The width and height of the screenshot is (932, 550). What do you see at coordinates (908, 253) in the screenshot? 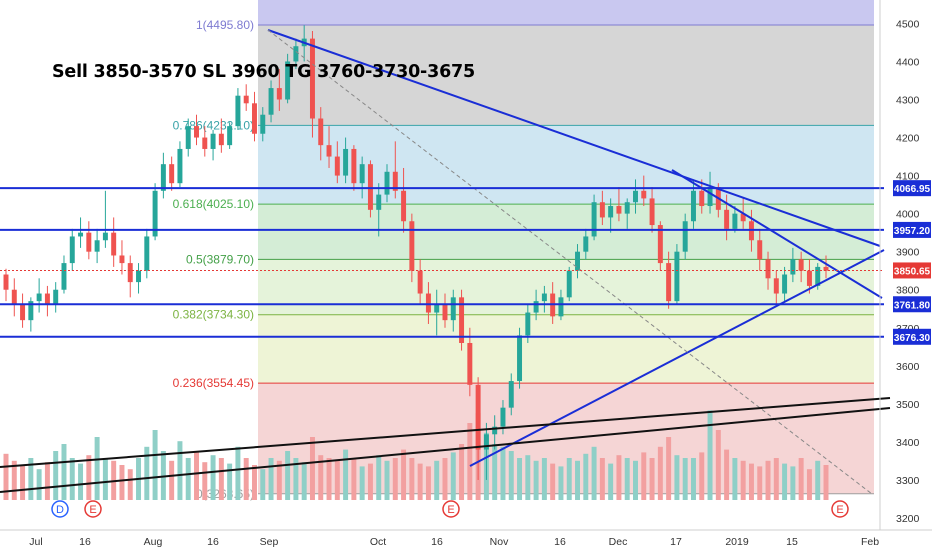
I see `y-tick-label: 3900` at bounding box center [908, 253].